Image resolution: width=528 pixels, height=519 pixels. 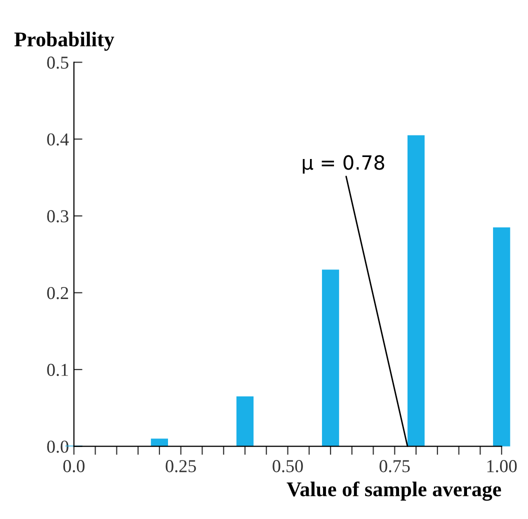 I want to click on x-tick-label: 0.0, so click(x=74, y=466).